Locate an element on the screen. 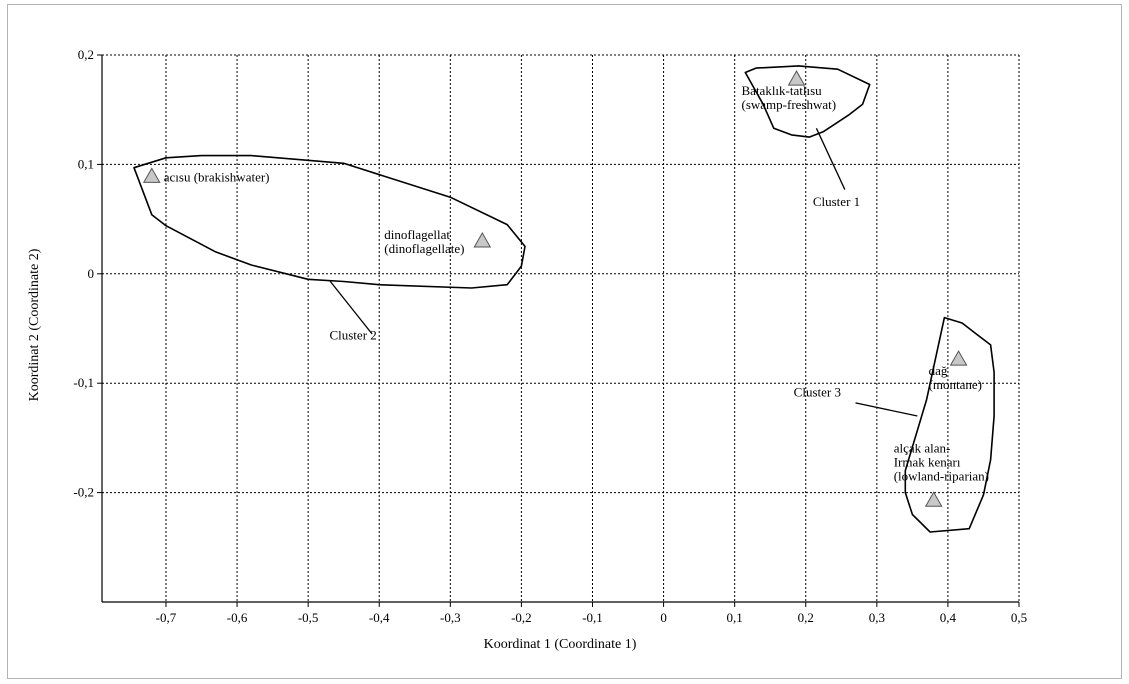 This screenshot has height=684, width=1129. y-tick-label: 0,2 is located at coordinates (86, 54).